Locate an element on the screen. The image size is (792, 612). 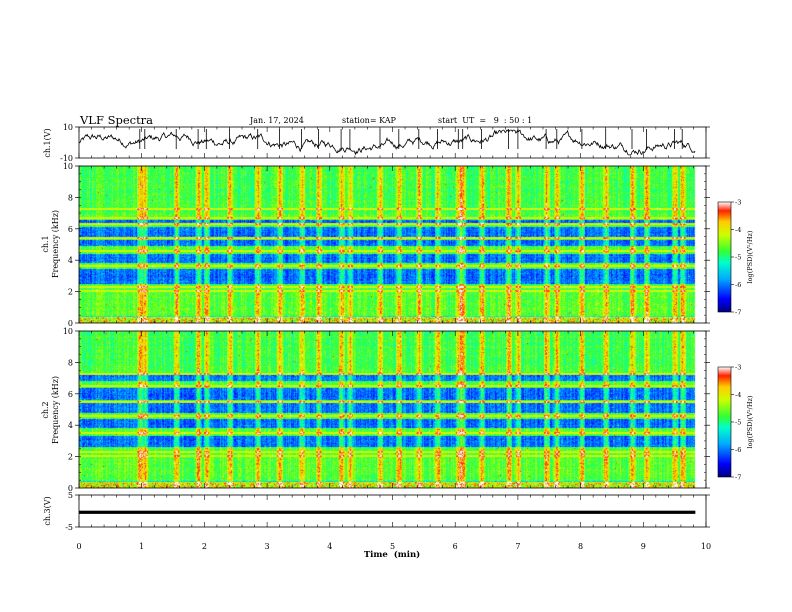
ch2-colorbar-label: log(PSD)(V²/Hz) is located at coordinates (750, 421).